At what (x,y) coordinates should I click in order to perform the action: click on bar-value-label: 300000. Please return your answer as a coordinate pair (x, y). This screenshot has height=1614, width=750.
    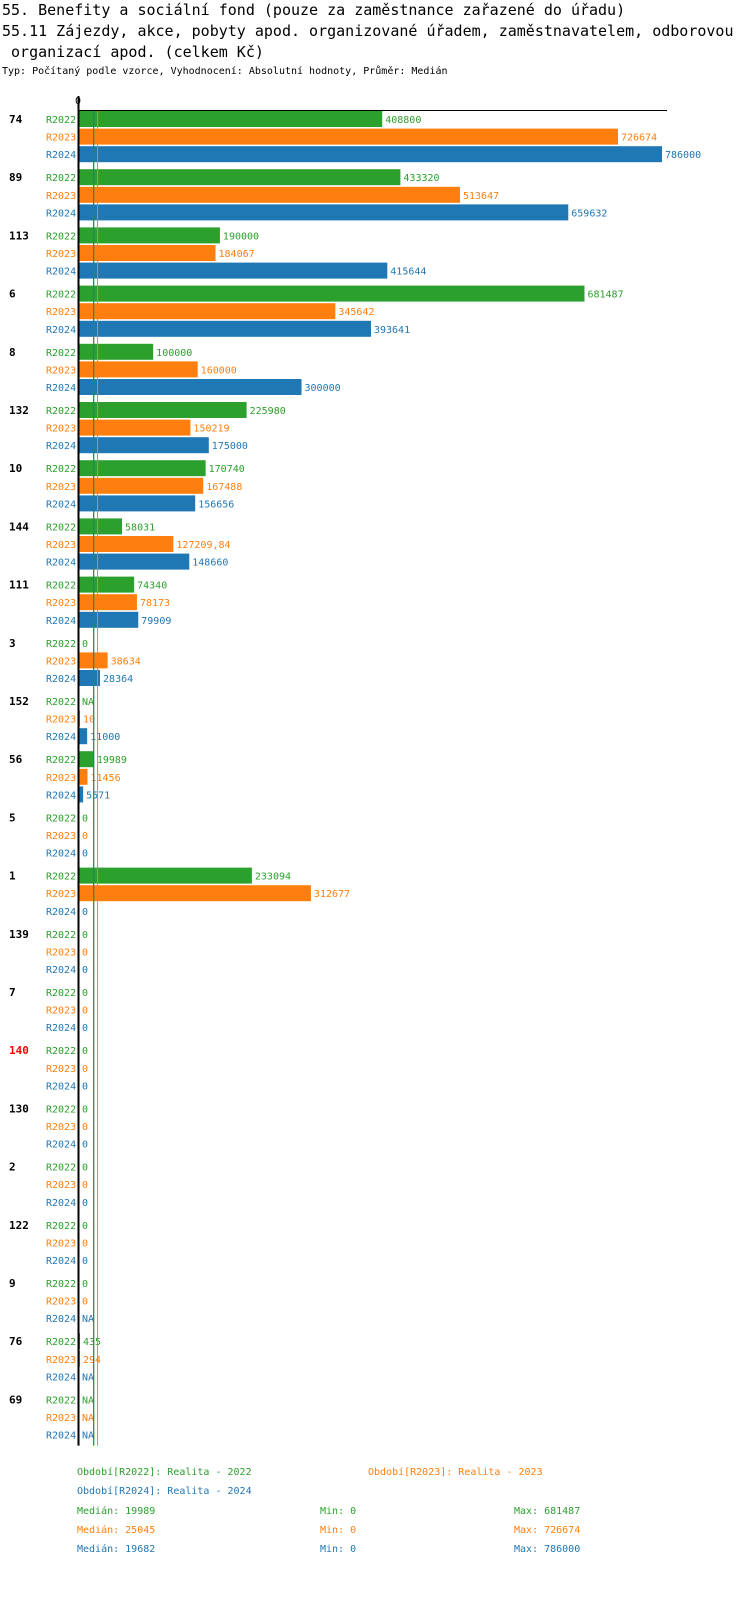
    Looking at the image, I should click on (323, 388).